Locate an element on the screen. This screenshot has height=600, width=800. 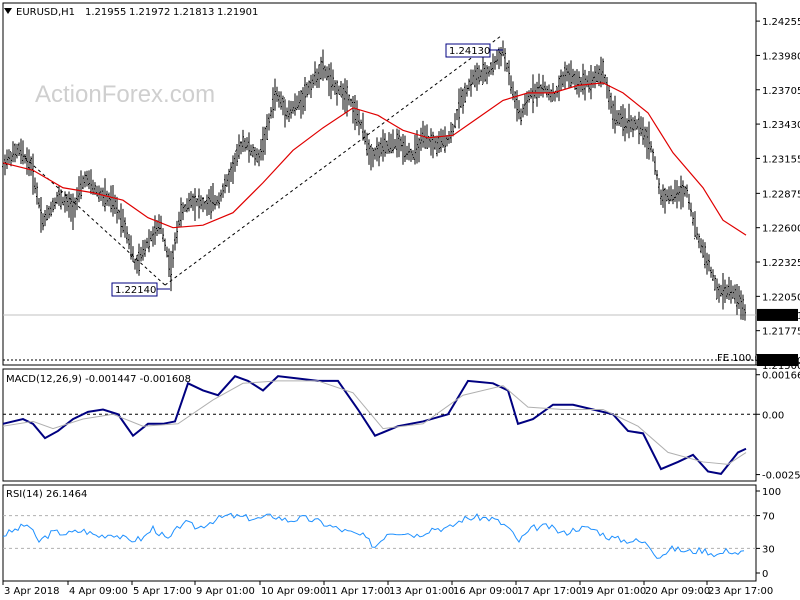
rsi-series-line is located at coordinates (373, 535).